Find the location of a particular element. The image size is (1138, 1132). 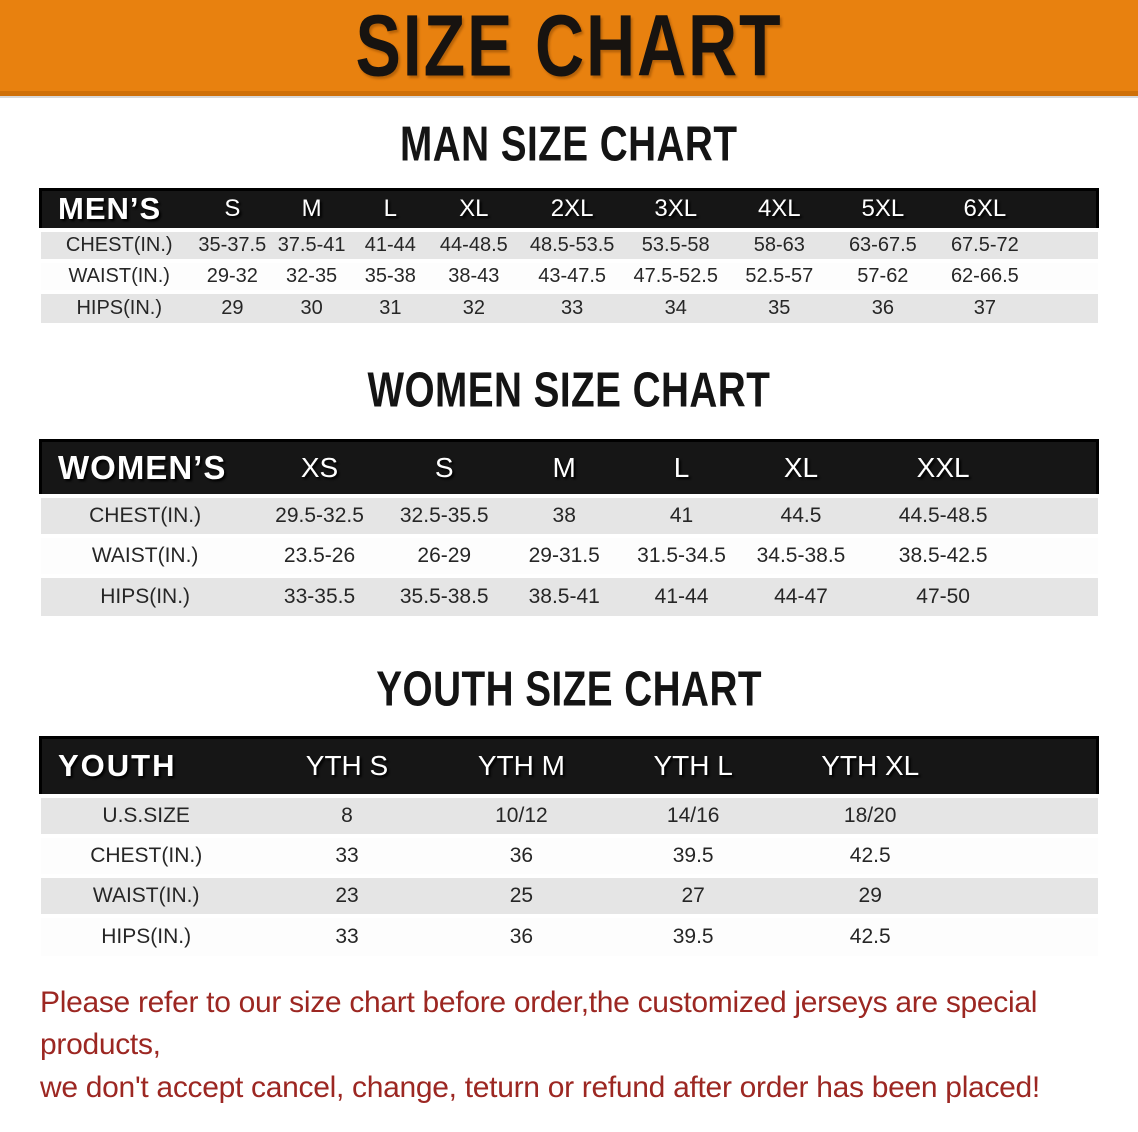

women-column-header: L is located at coordinates (681, 468).